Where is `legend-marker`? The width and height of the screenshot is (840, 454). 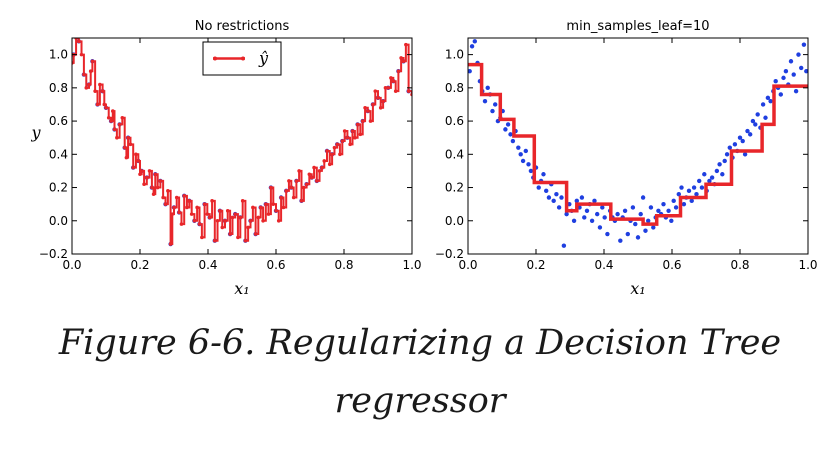 legend-marker is located at coordinates (243, 58).